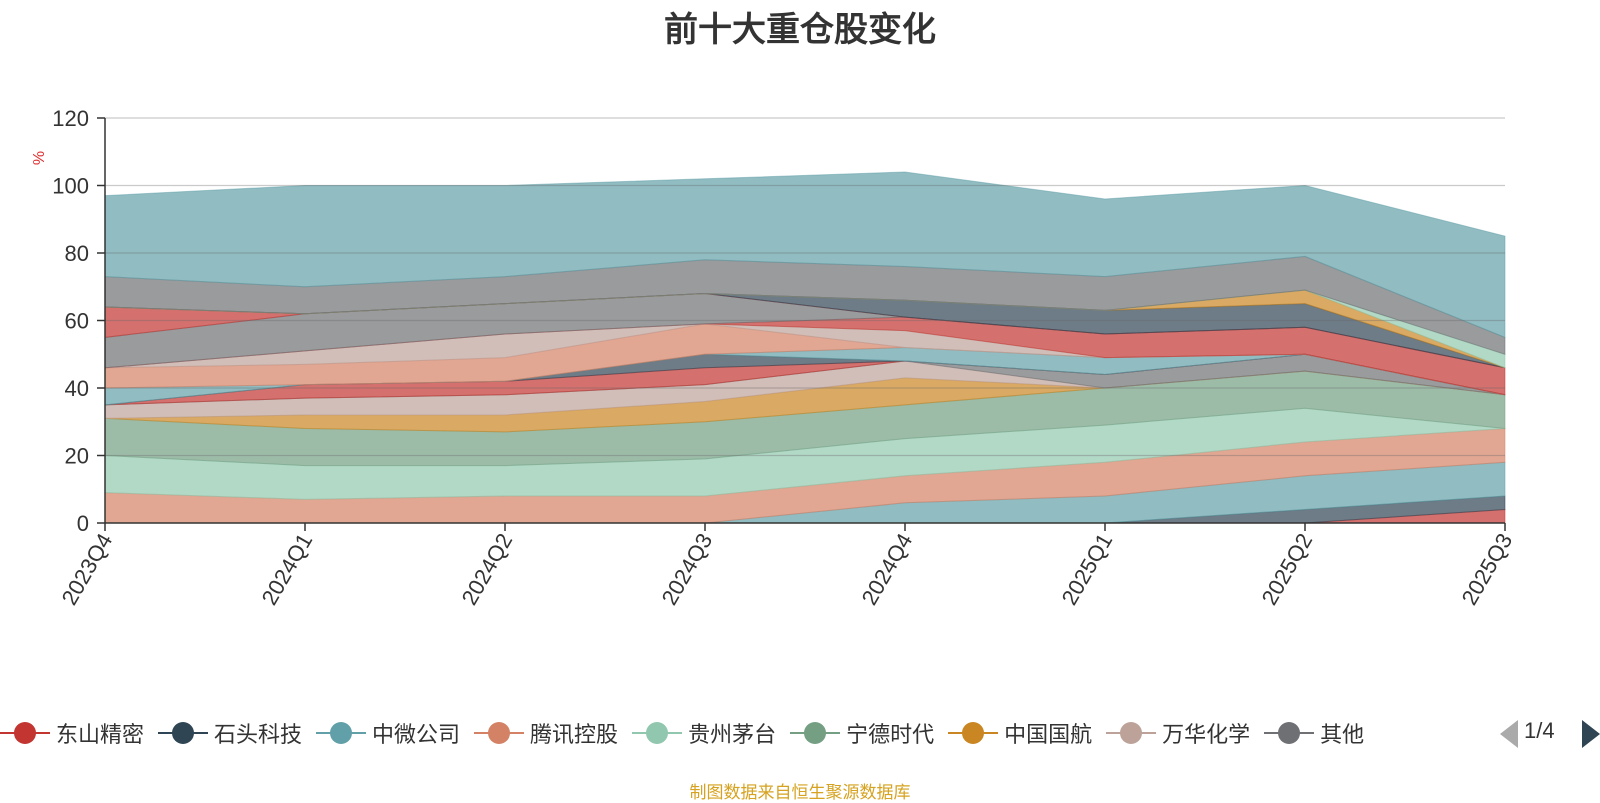 The image size is (1600, 803). Describe the element at coordinates (890, 734) in the screenshot. I see `legend-label: 宁德时代` at that location.